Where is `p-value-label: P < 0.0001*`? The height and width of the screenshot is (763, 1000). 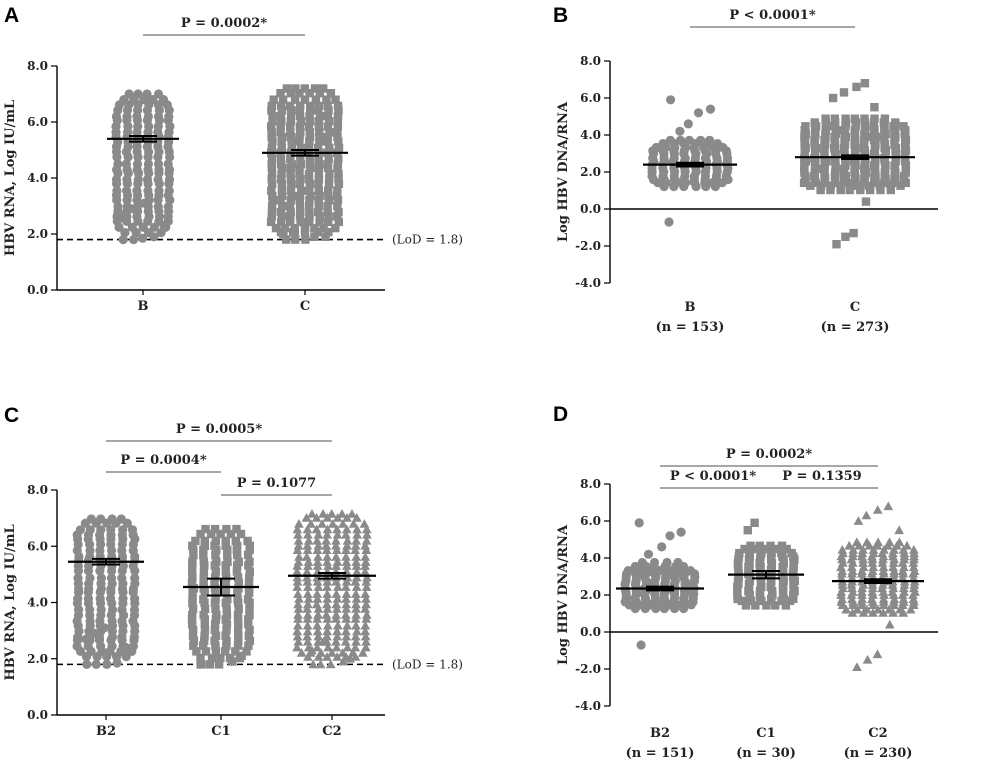
p-value-label: P < 0.0001* is located at coordinates (772, 15).